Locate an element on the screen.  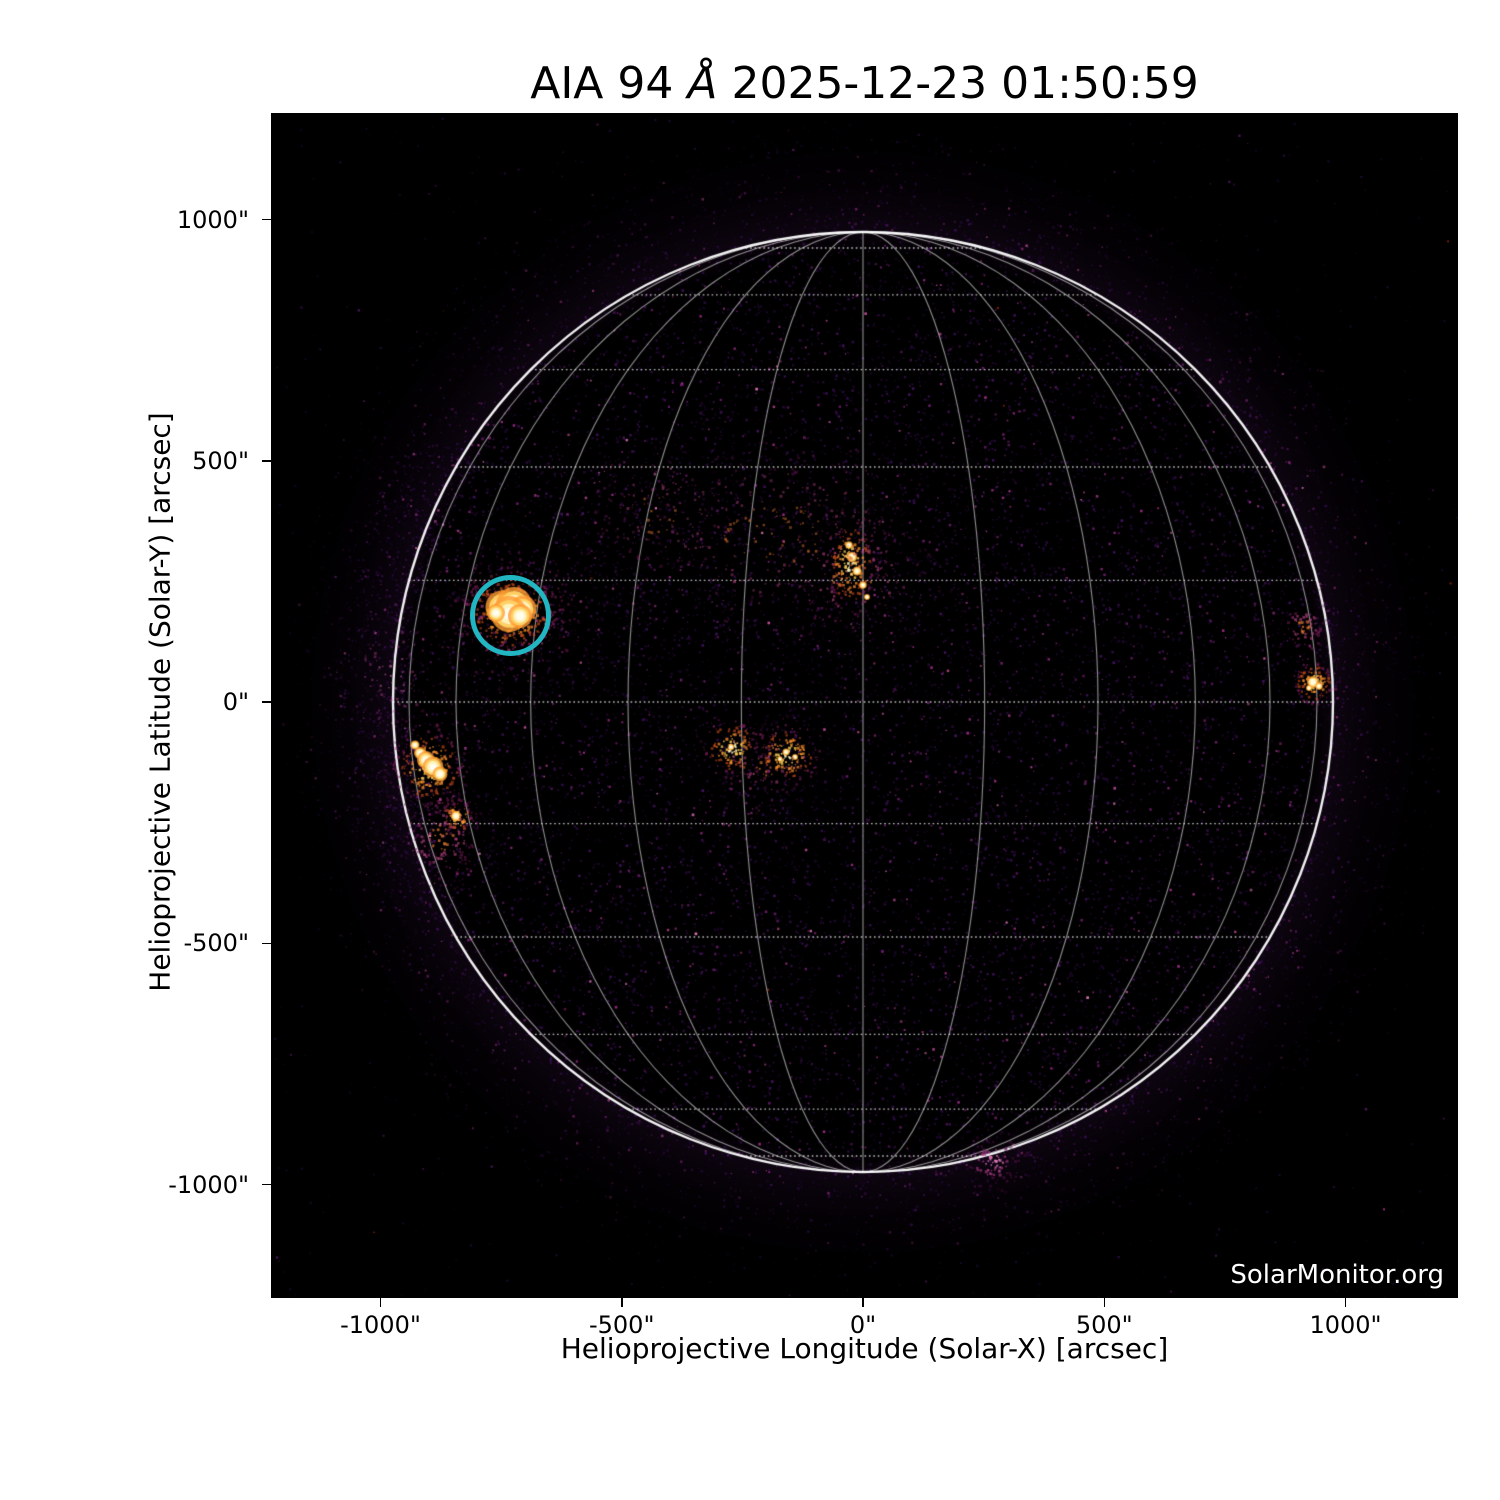
plot-title: AIA 94 Å 2025-12-23 01:50:59 is located at coordinates (864, 84).